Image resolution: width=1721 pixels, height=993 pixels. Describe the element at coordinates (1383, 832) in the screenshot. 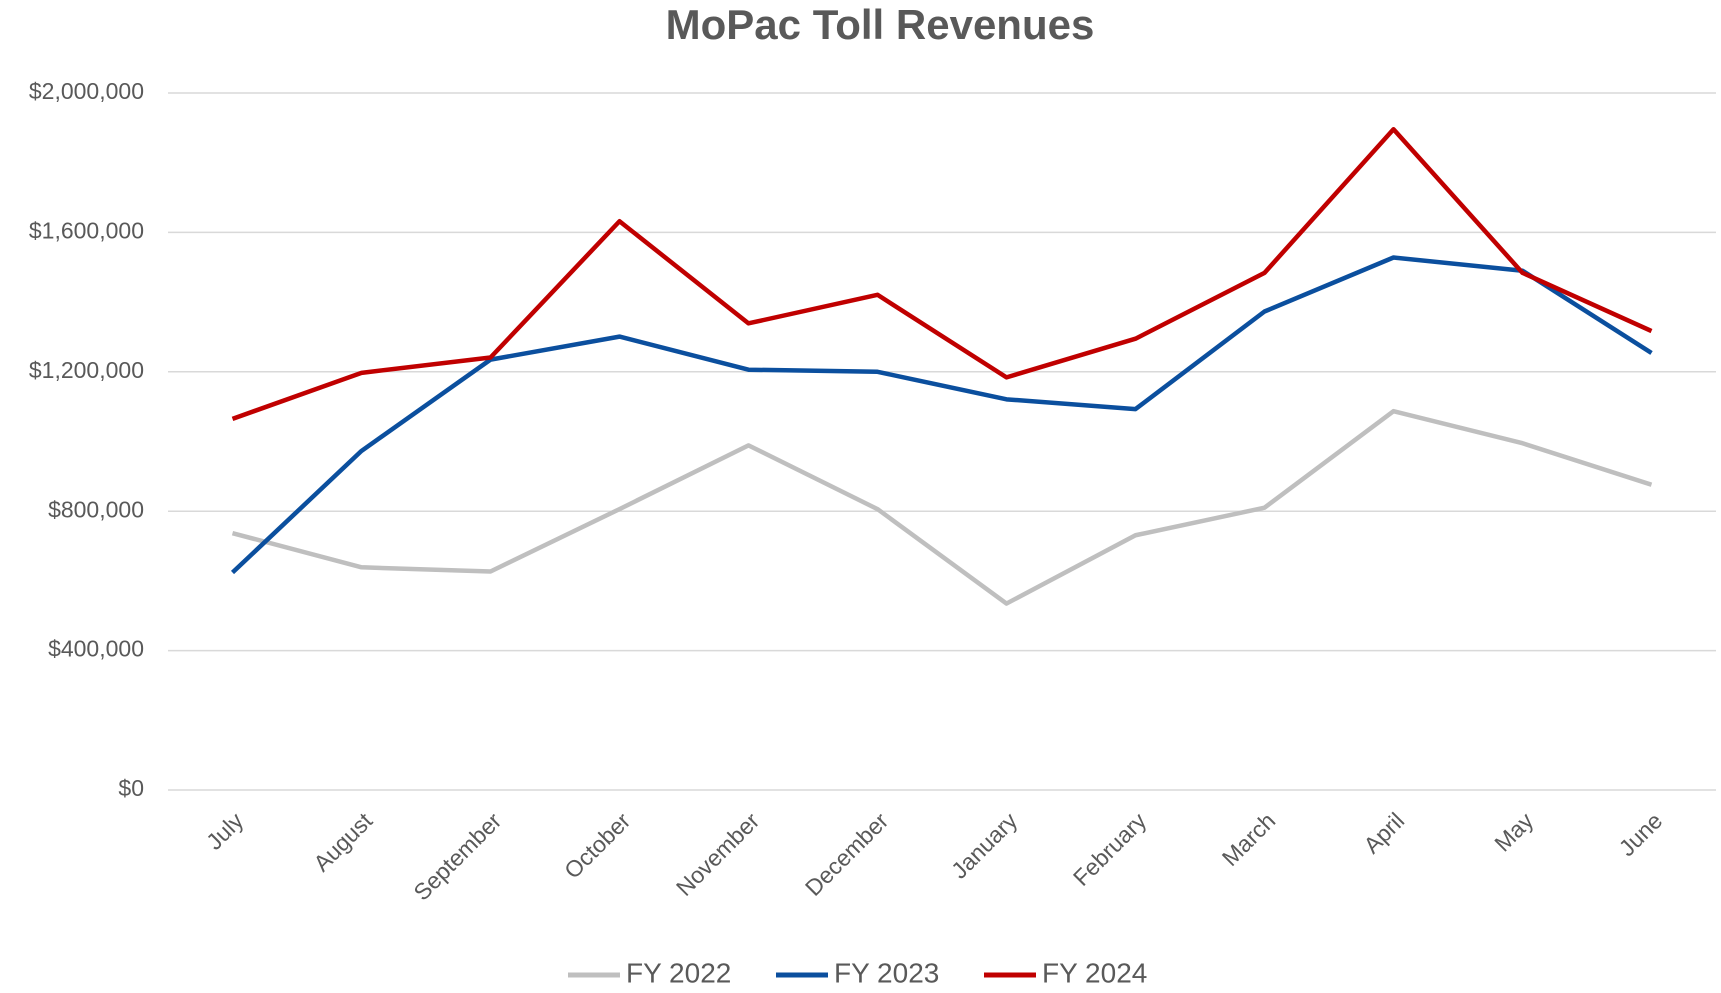

I see `x-tick-label: April` at that location.